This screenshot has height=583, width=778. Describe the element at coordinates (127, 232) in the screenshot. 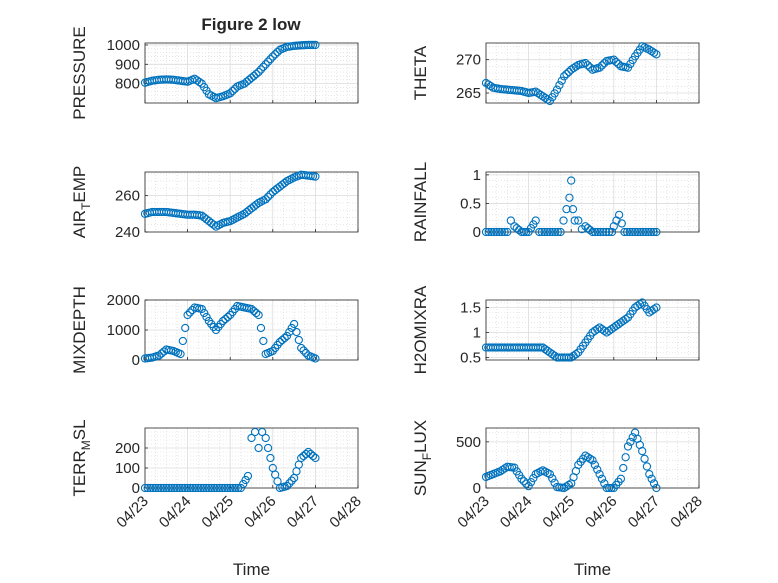

I see `y-tick-label: 240` at that location.